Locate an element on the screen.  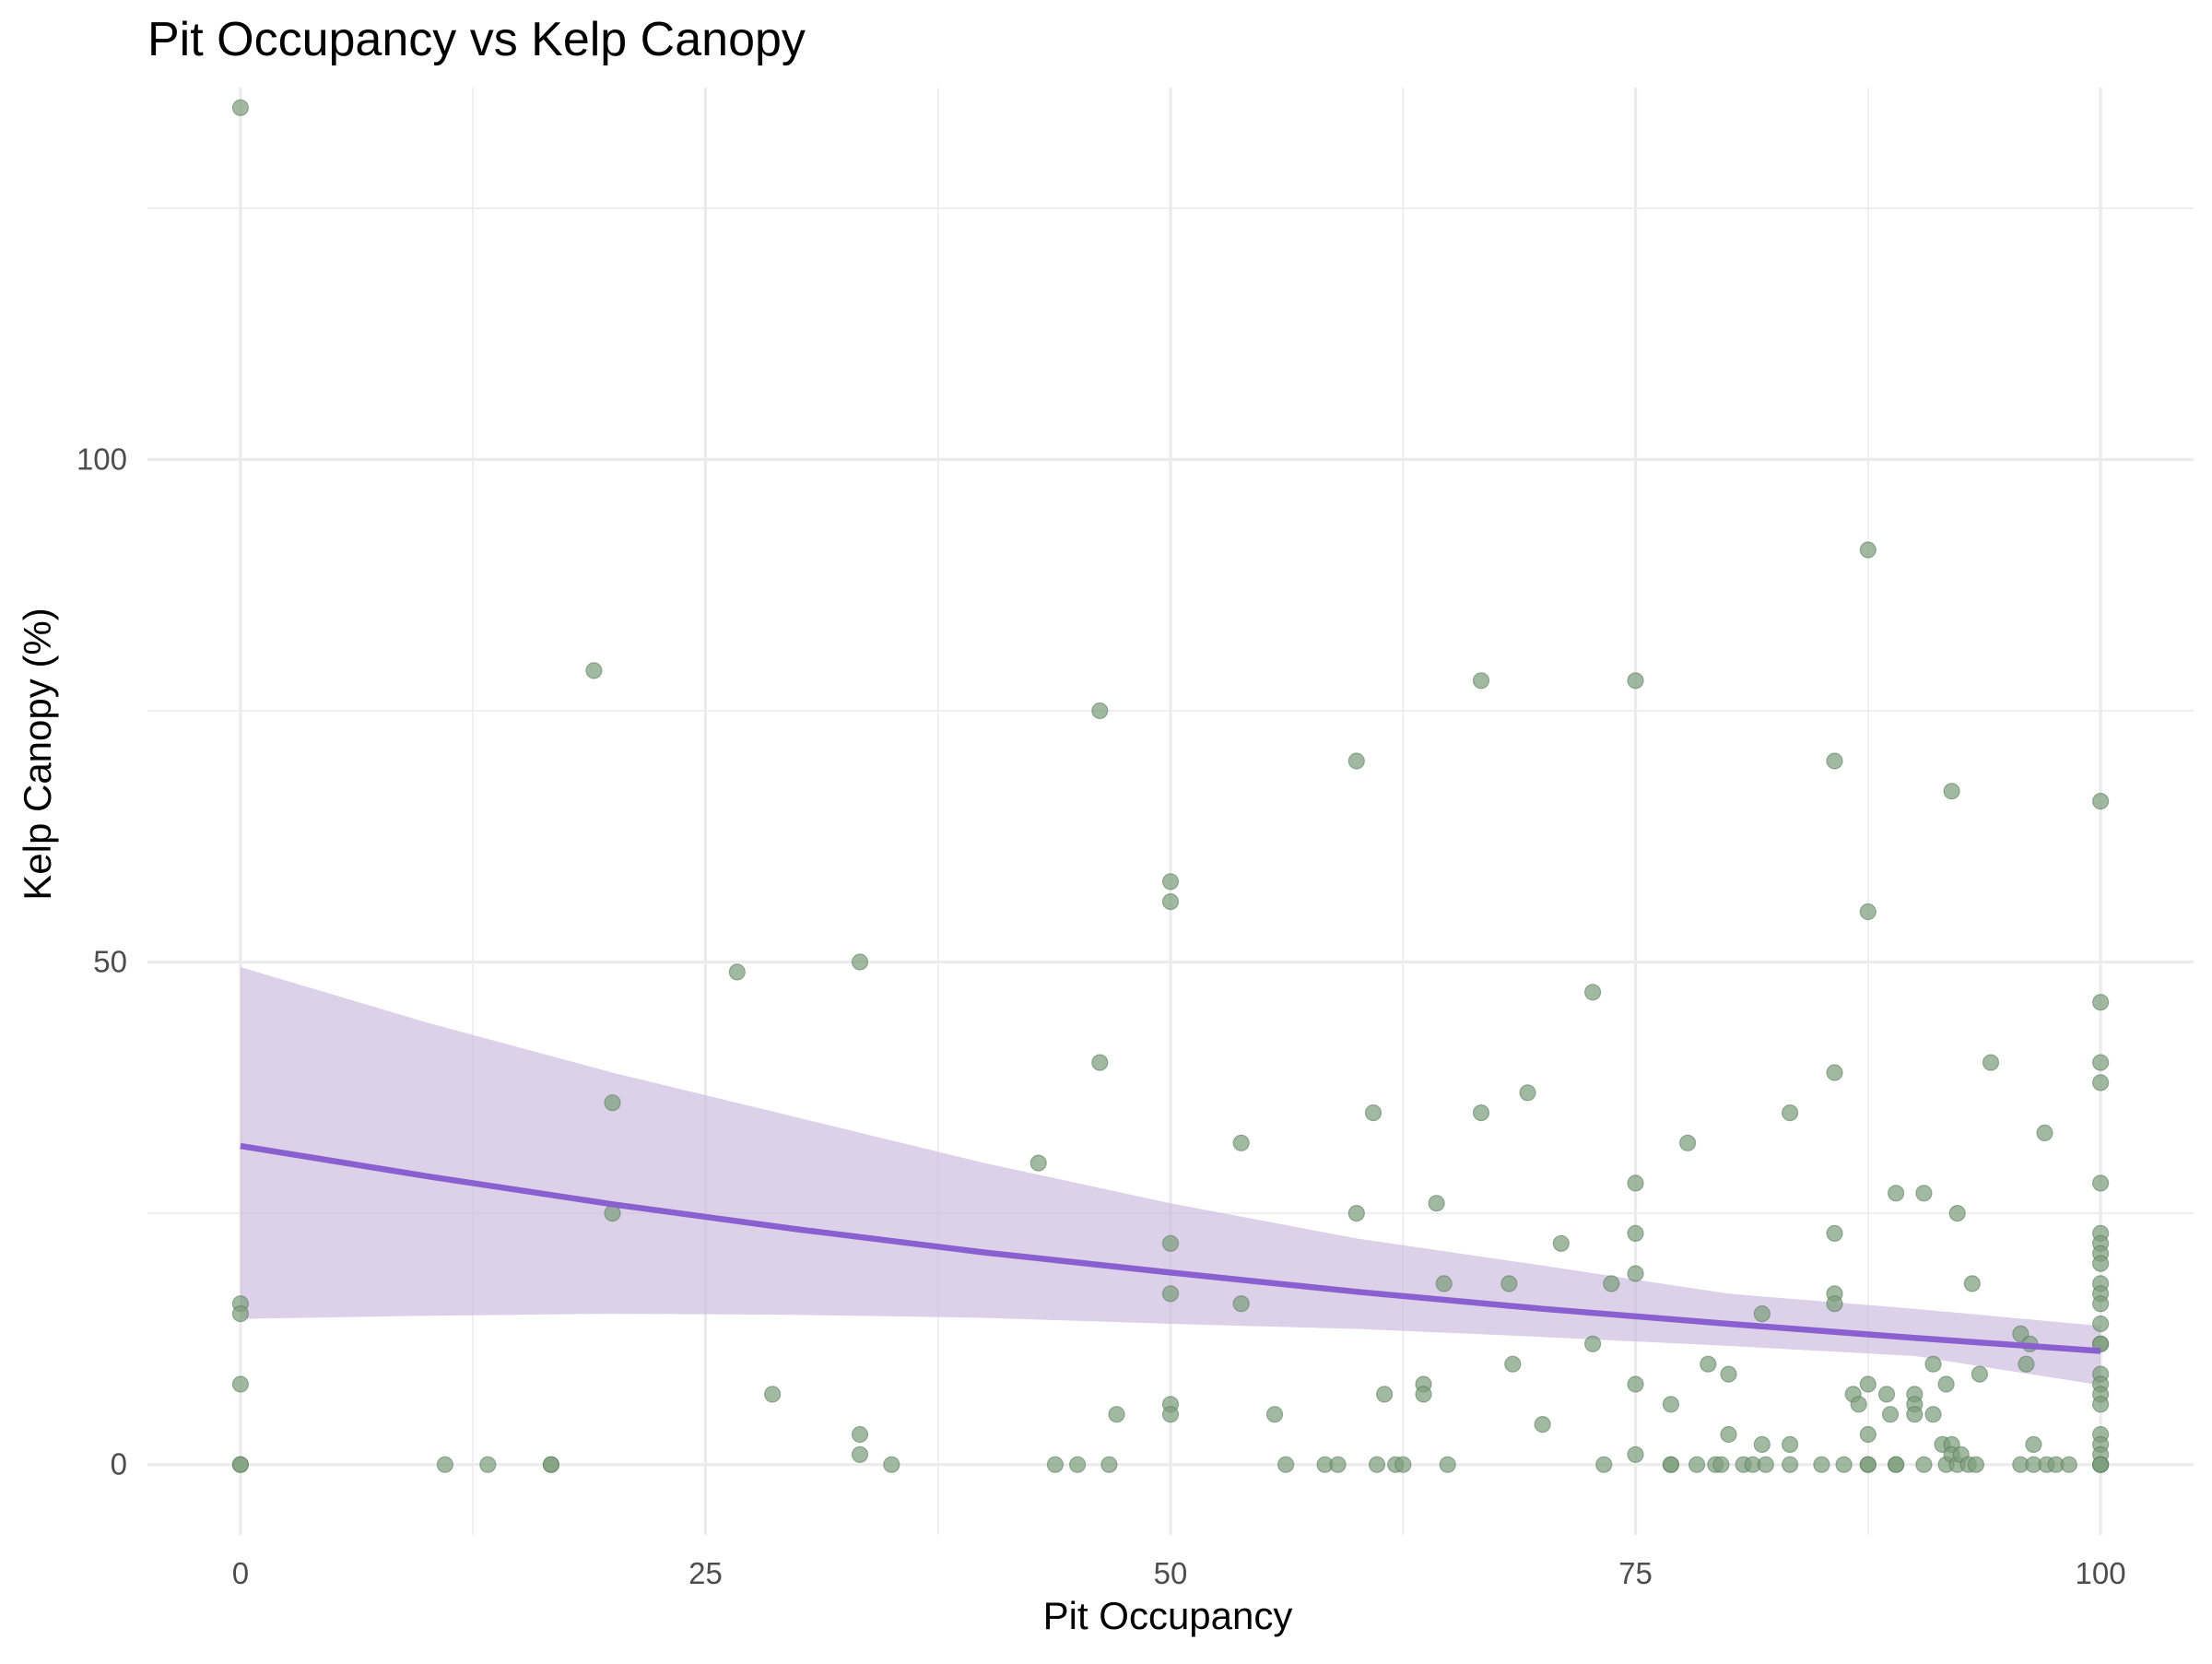
x-axis-title: Pit Occupancy is located at coordinates (1168, 1615).